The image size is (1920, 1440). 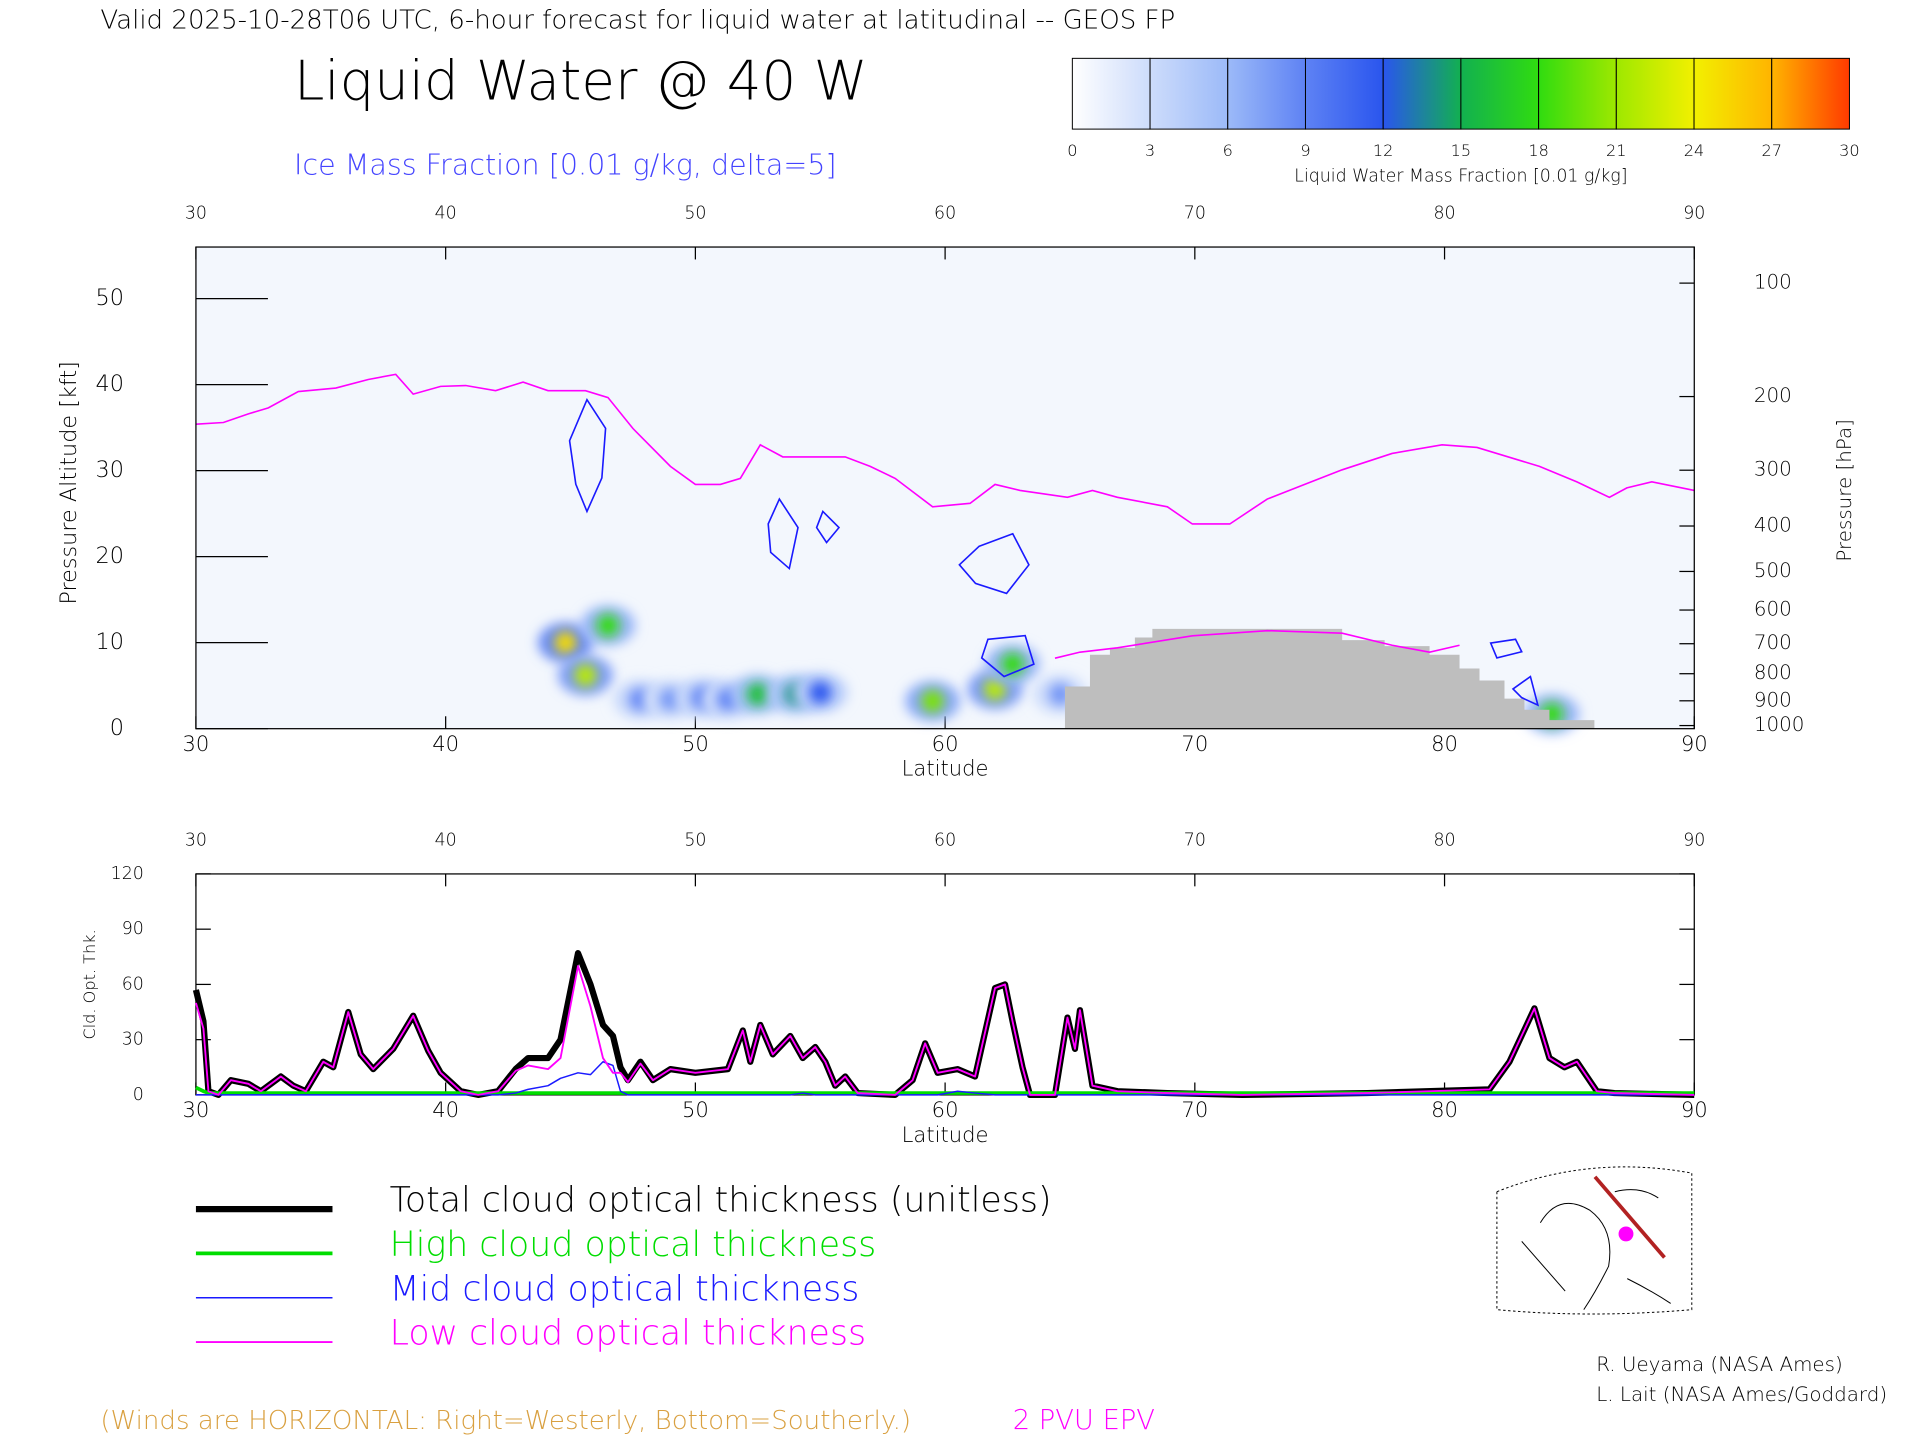 I want to click on colorbar-tick-label: 0, so click(x=1072, y=150).